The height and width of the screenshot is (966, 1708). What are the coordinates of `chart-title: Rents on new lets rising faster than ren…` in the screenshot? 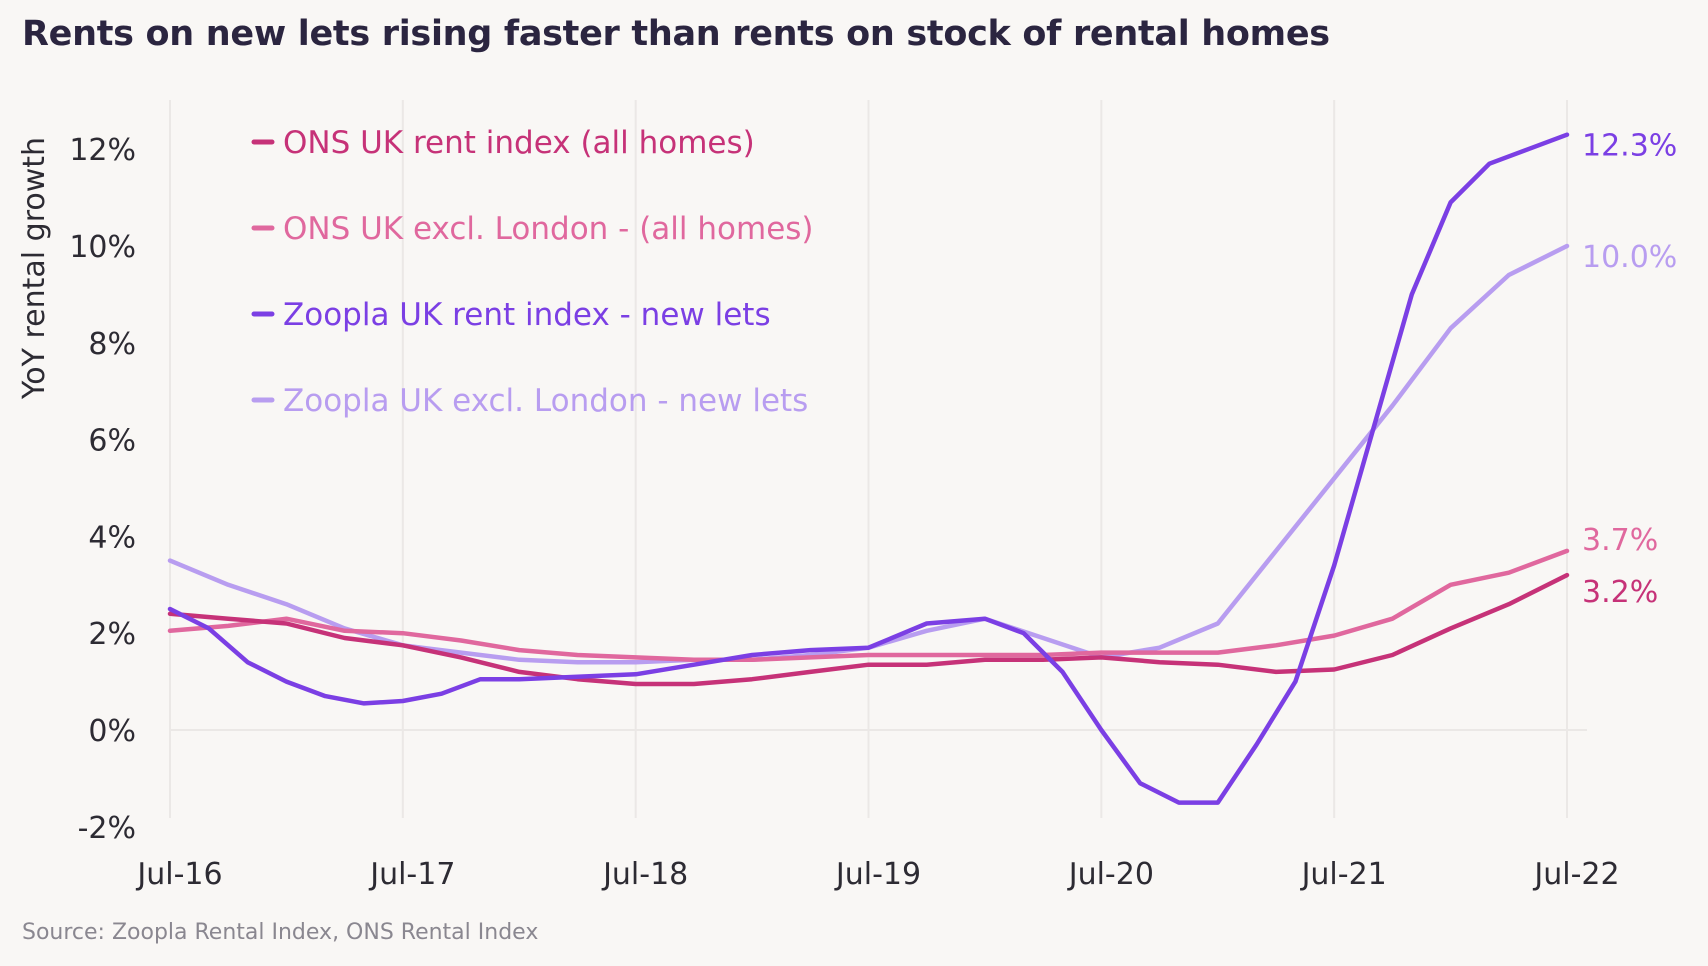 It's located at (676, 34).